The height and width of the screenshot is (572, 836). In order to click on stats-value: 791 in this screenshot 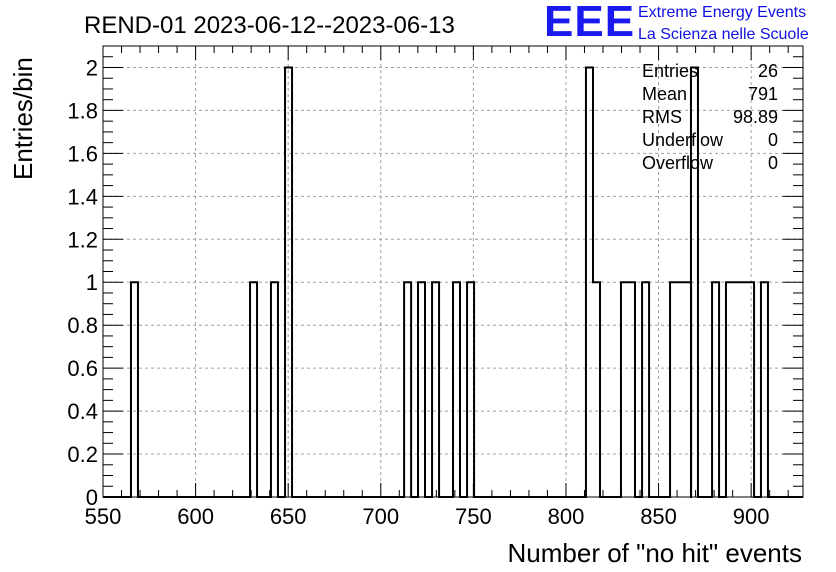, I will do `click(763, 94)`.